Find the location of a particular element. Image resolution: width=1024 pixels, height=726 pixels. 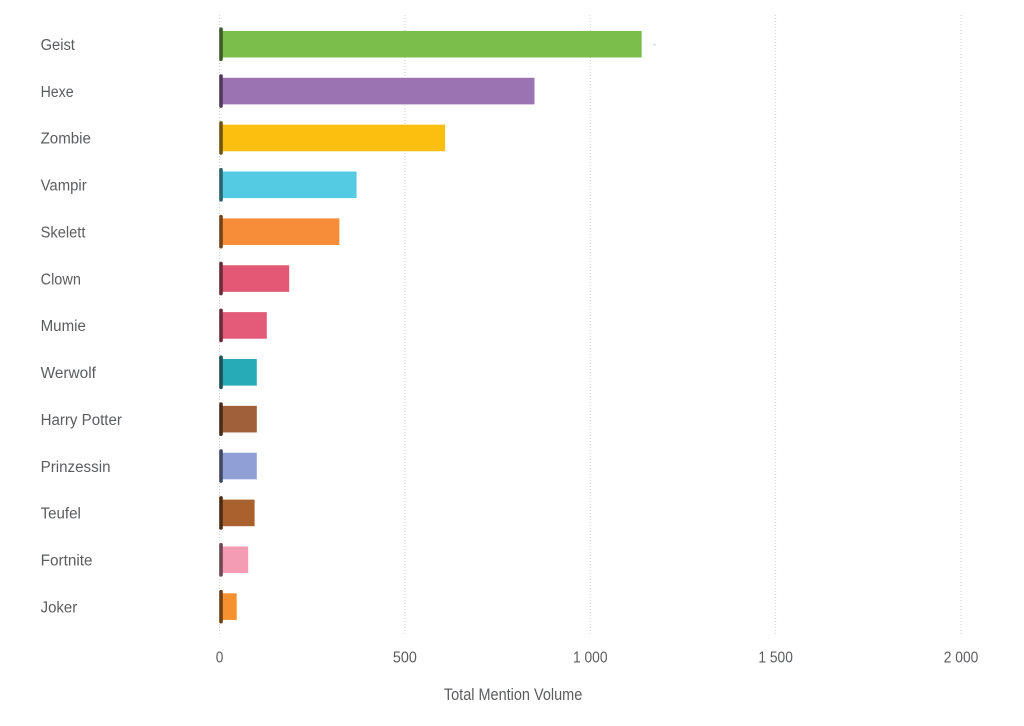

svg-text: Clown is located at coordinates (61, 279).